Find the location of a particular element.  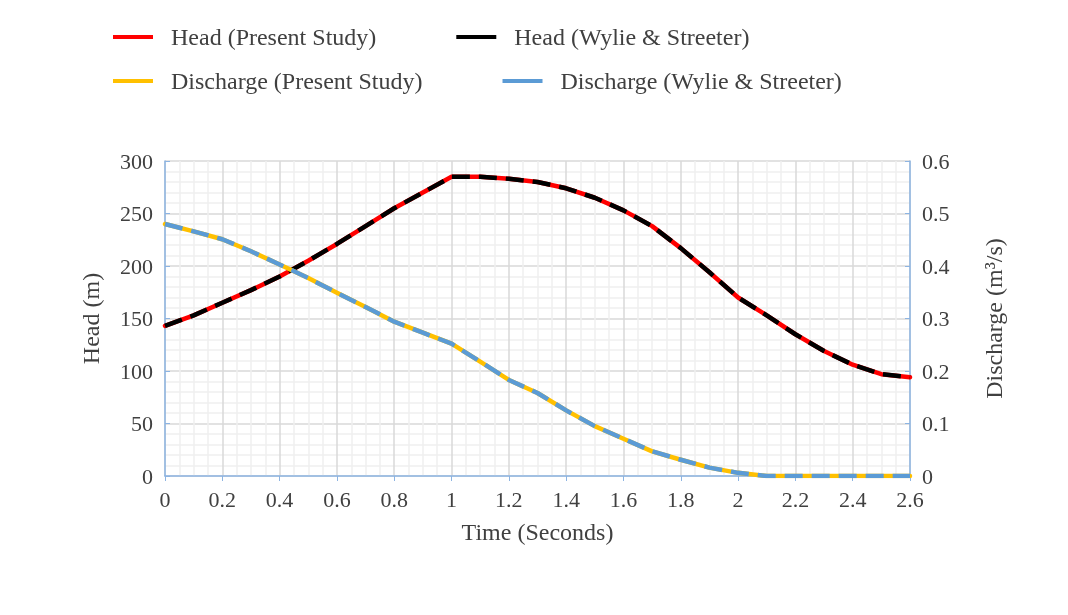

x-tick-label: 0.6 is located at coordinates (337, 499).